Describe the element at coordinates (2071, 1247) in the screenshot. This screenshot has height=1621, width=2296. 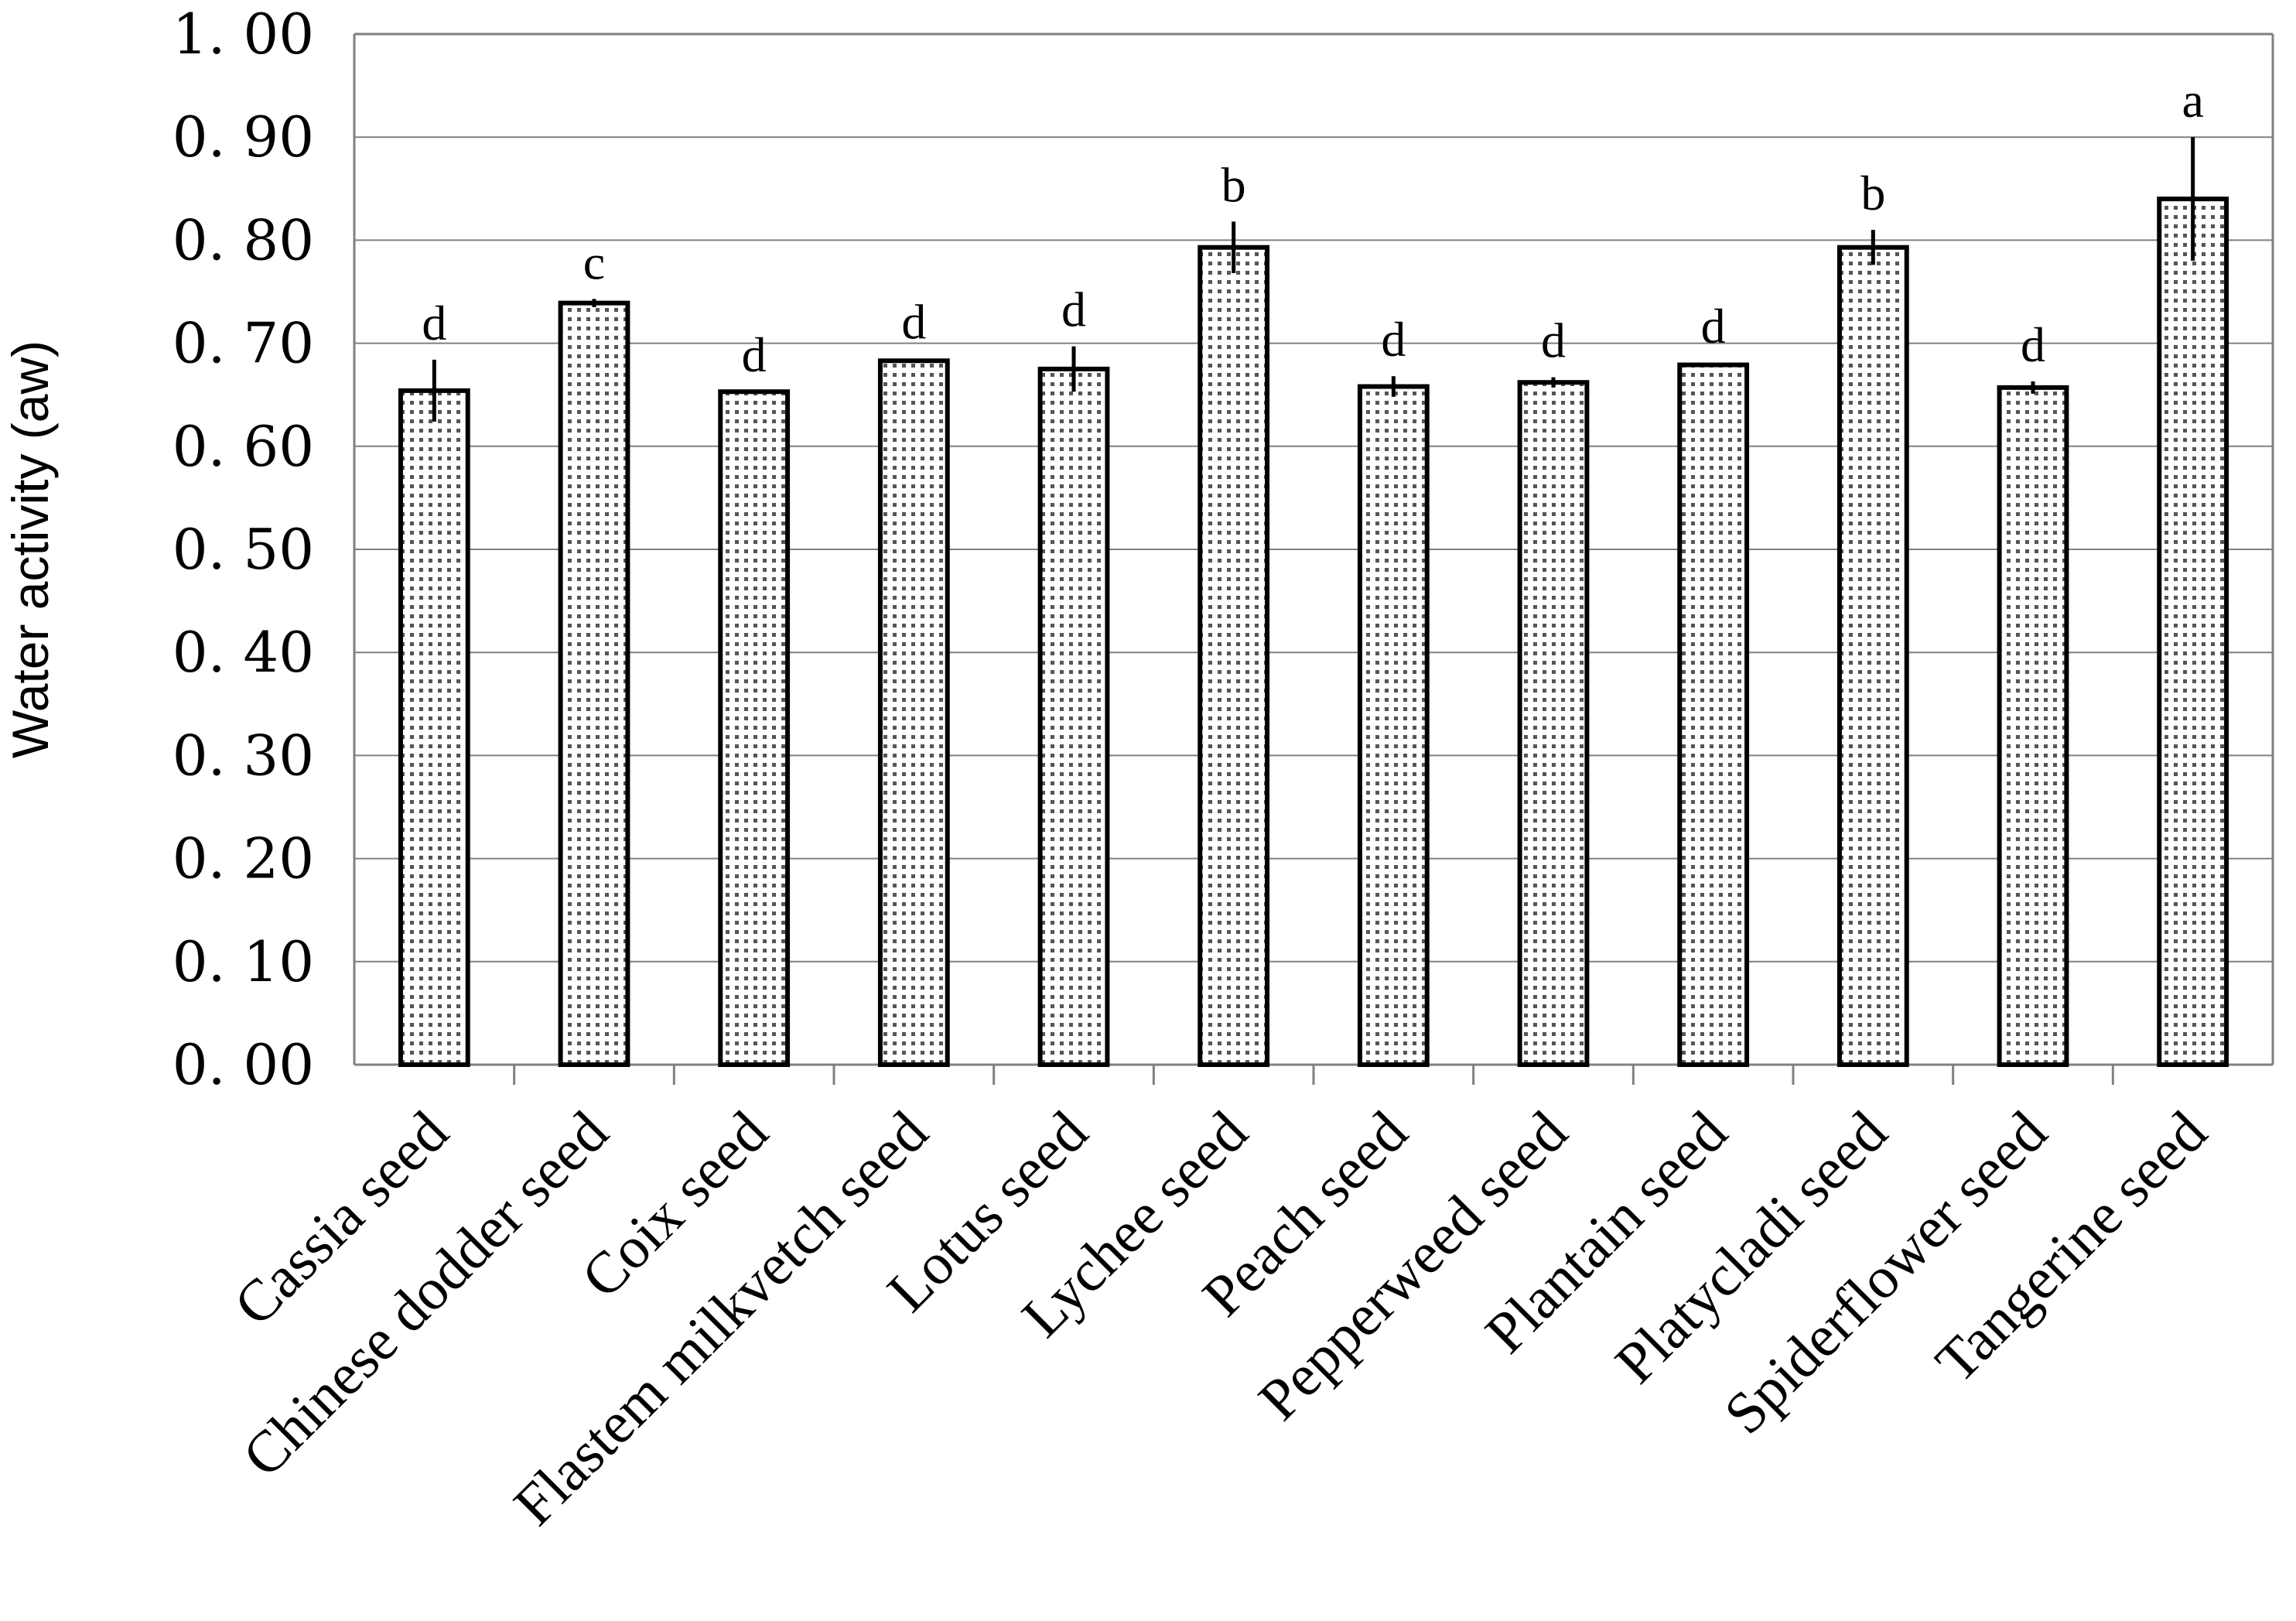
I see `x-category-label: Tangerine seed` at that location.